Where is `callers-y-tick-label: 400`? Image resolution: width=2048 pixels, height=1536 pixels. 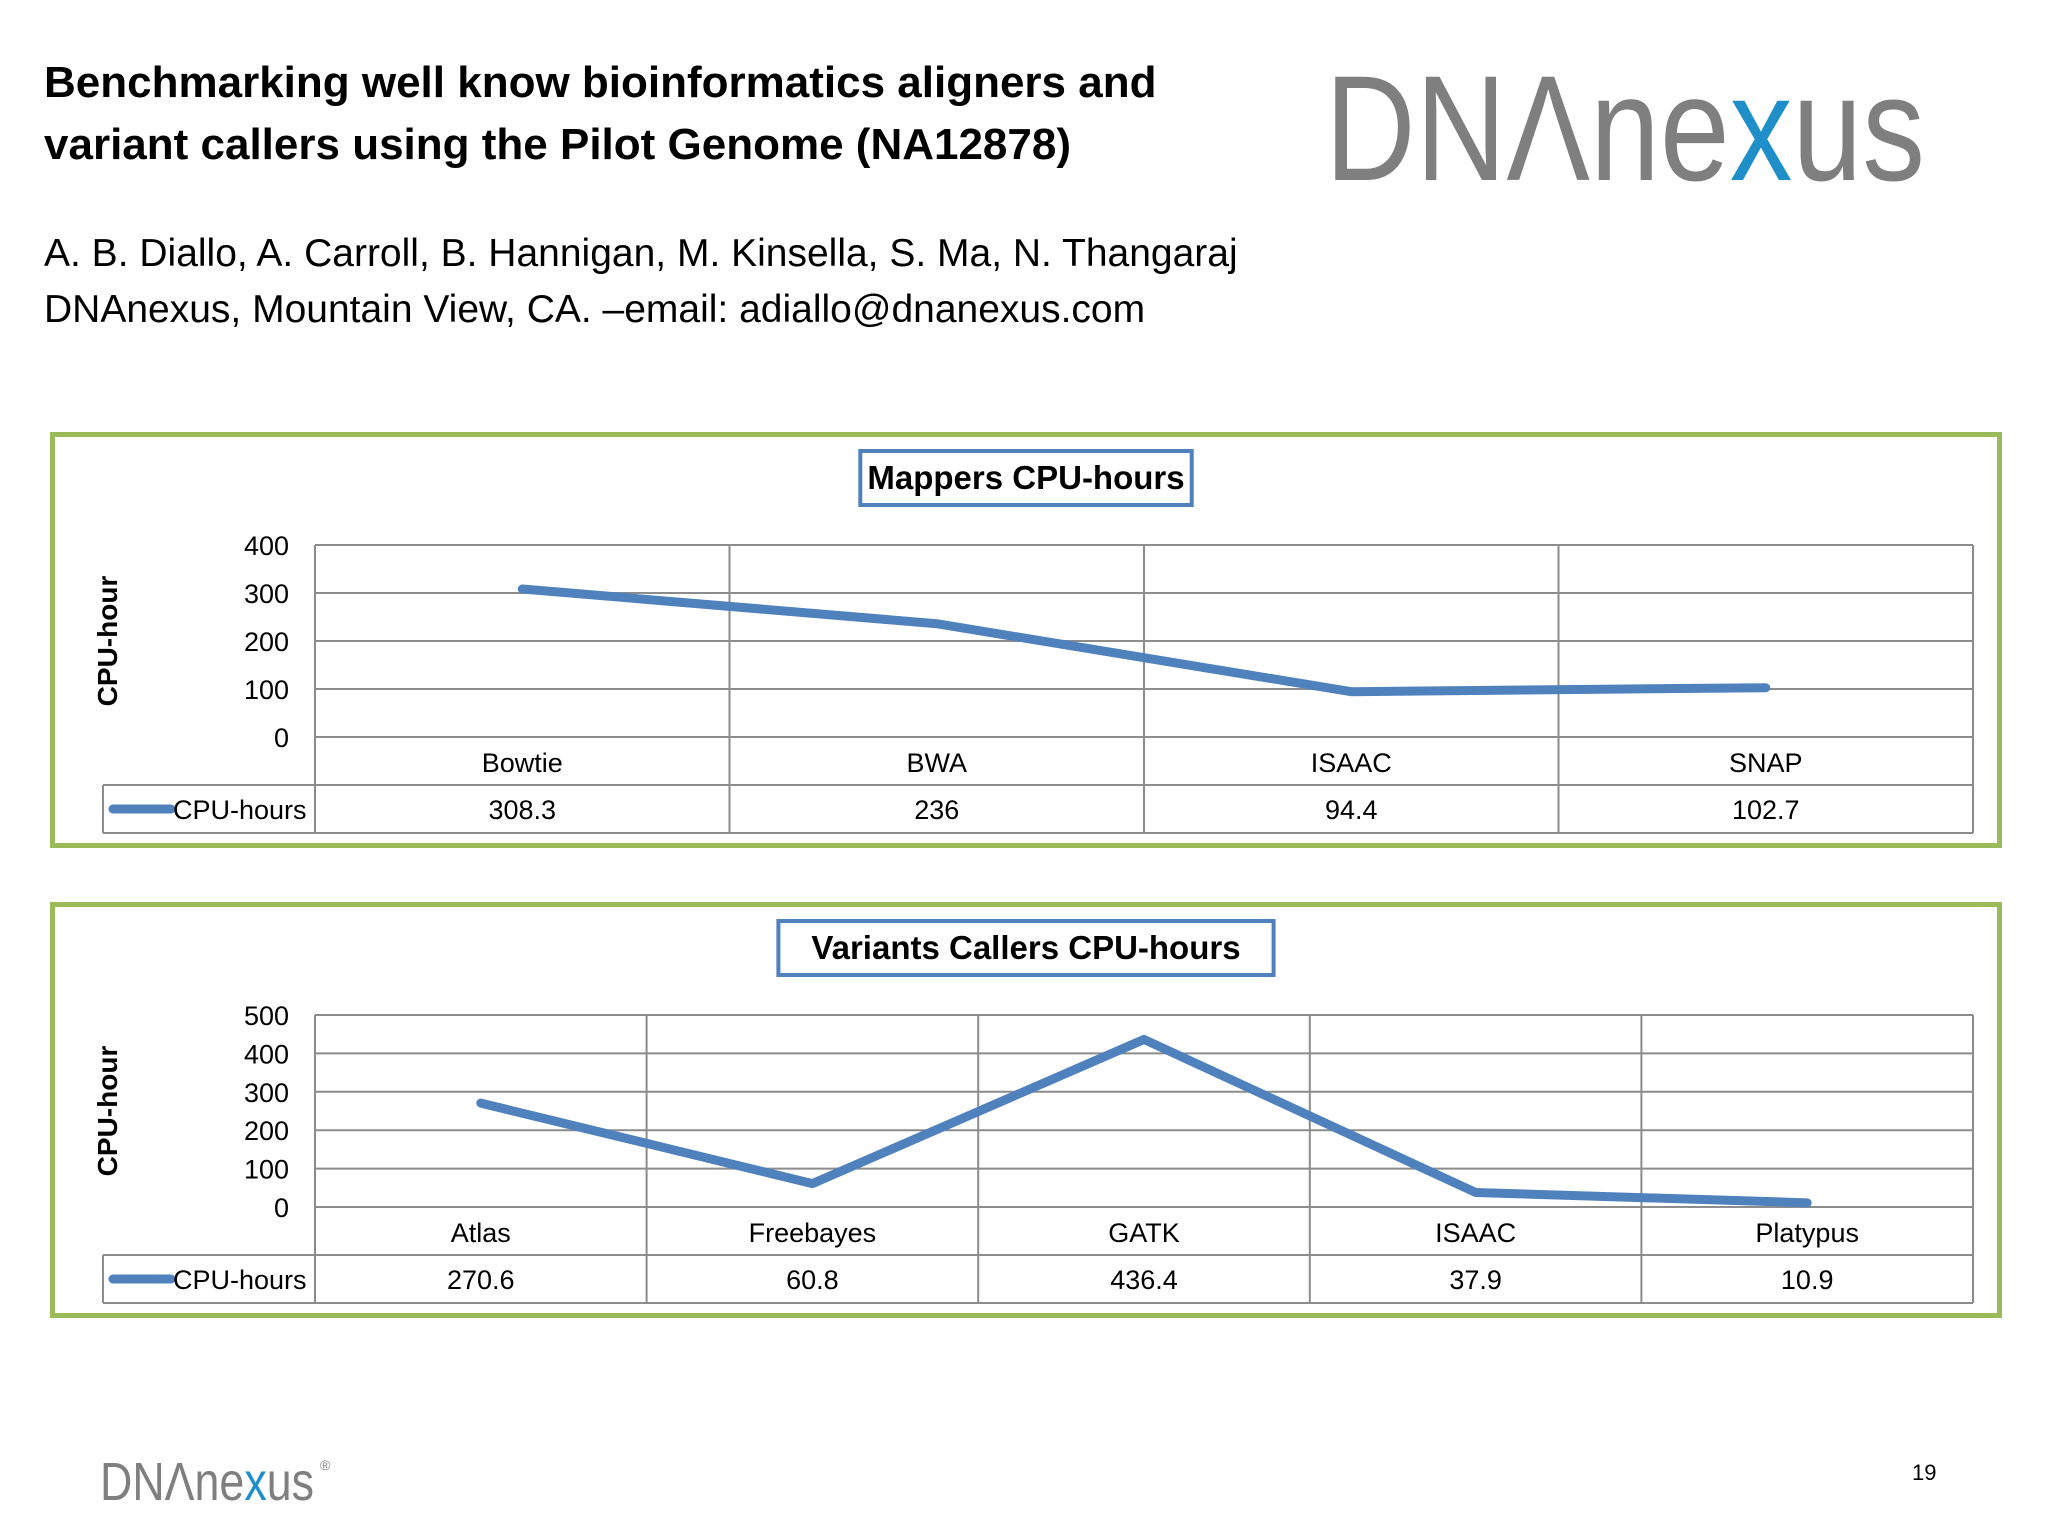
callers-y-tick-label: 400 is located at coordinates (266, 1054).